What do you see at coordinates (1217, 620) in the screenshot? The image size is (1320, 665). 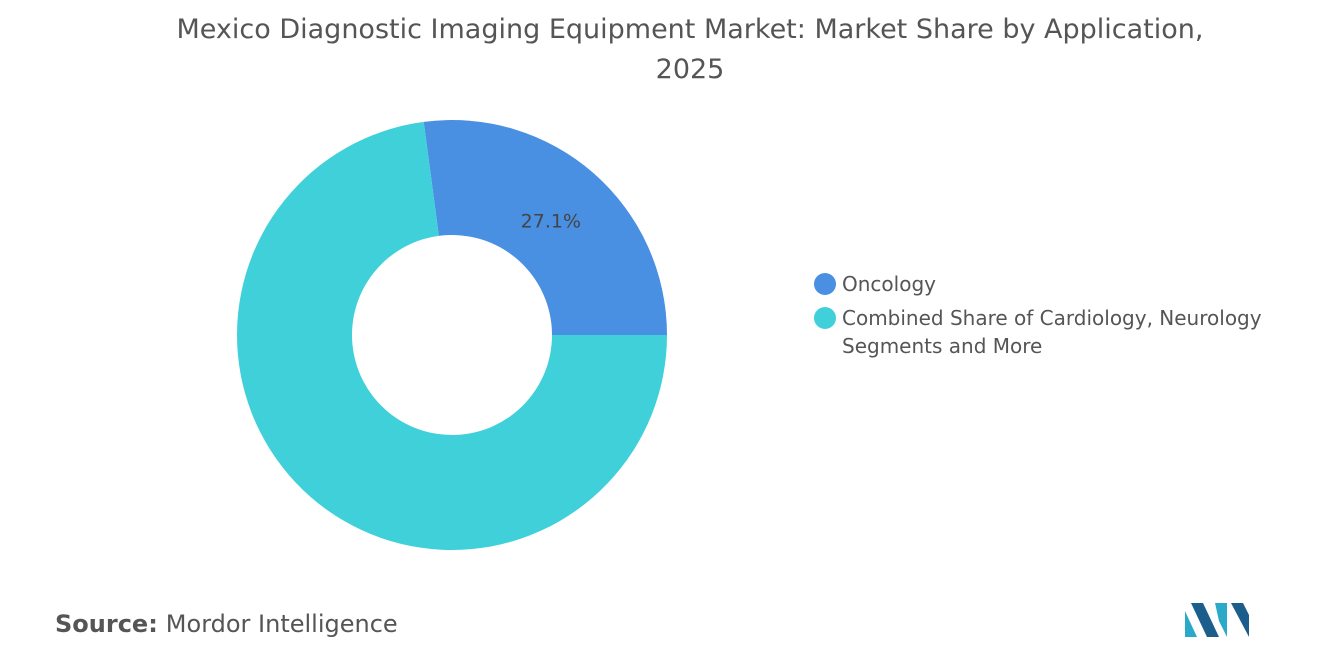 I see `logo` at bounding box center [1217, 620].